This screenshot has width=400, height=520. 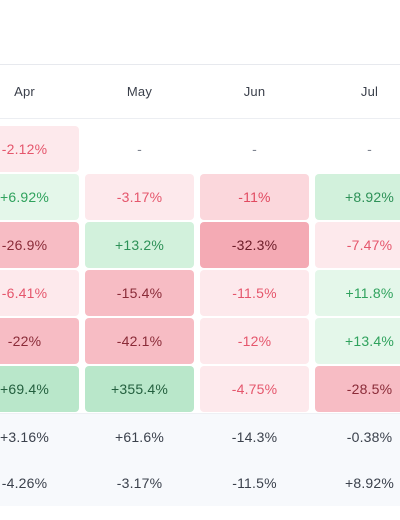 I want to click on table-row: -2.12% - - -, so click(x=200, y=149).